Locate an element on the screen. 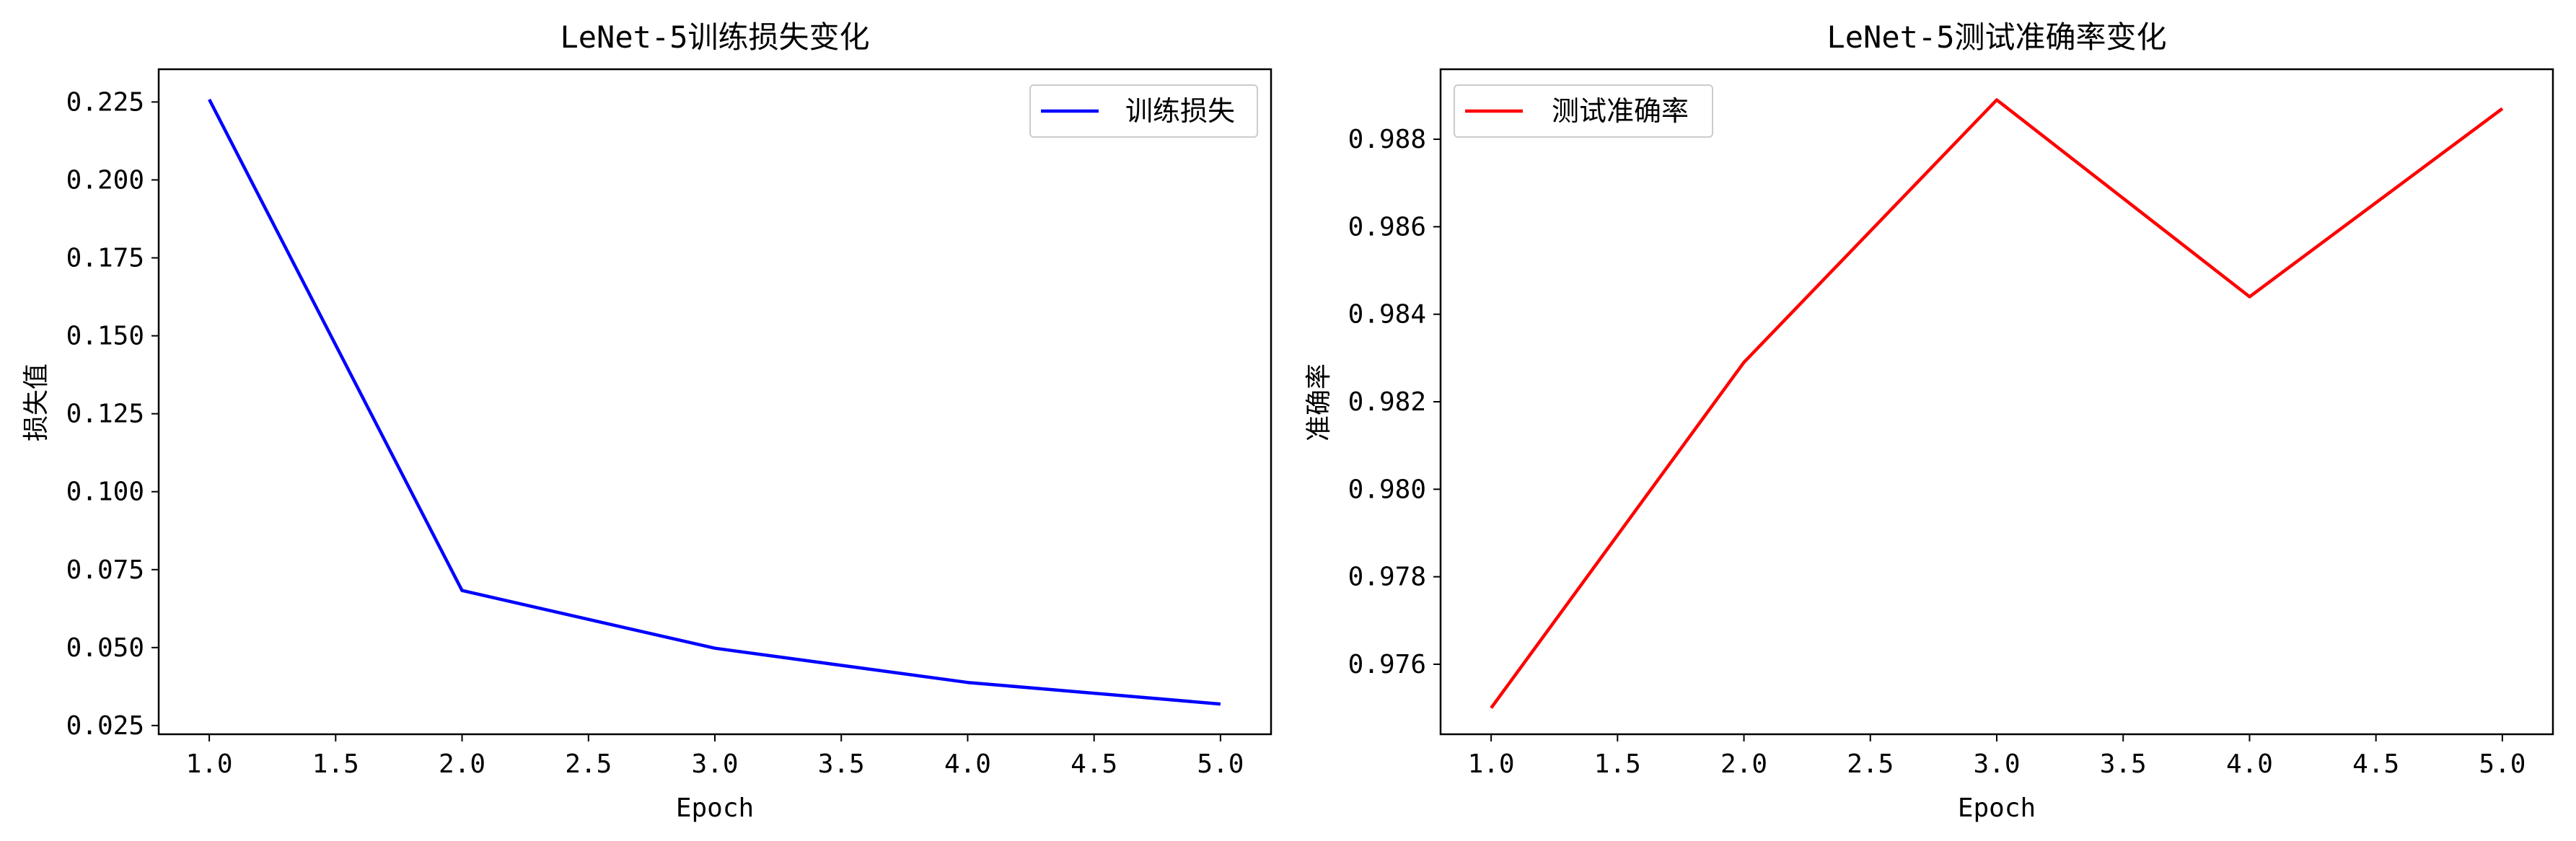 Image resolution: width=2576 pixels, height=841 pixels. accuracy-chart-y-tick-label: 0.978 is located at coordinates (1387, 577).